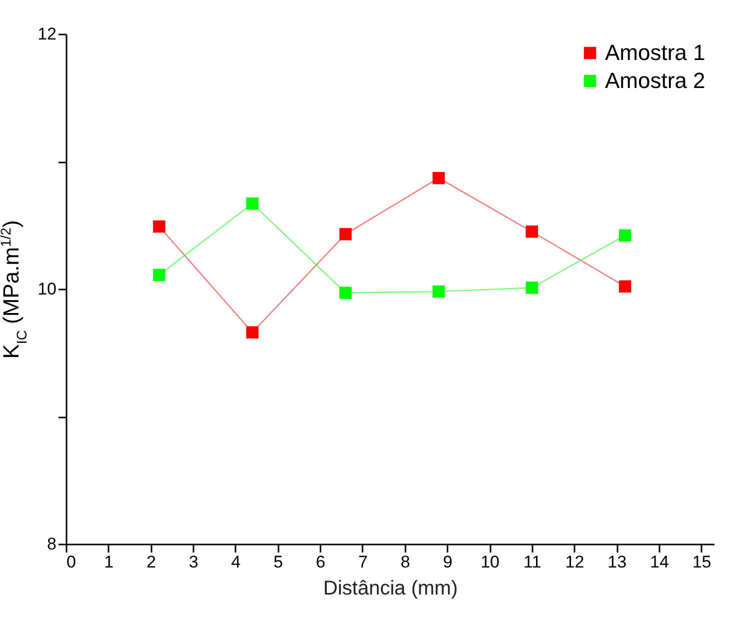 This screenshot has width=749, height=630. What do you see at coordinates (390, 589) in the screenshot?
I see `x-axis-title: Distância (mm)` at bounding box center [390, 589].